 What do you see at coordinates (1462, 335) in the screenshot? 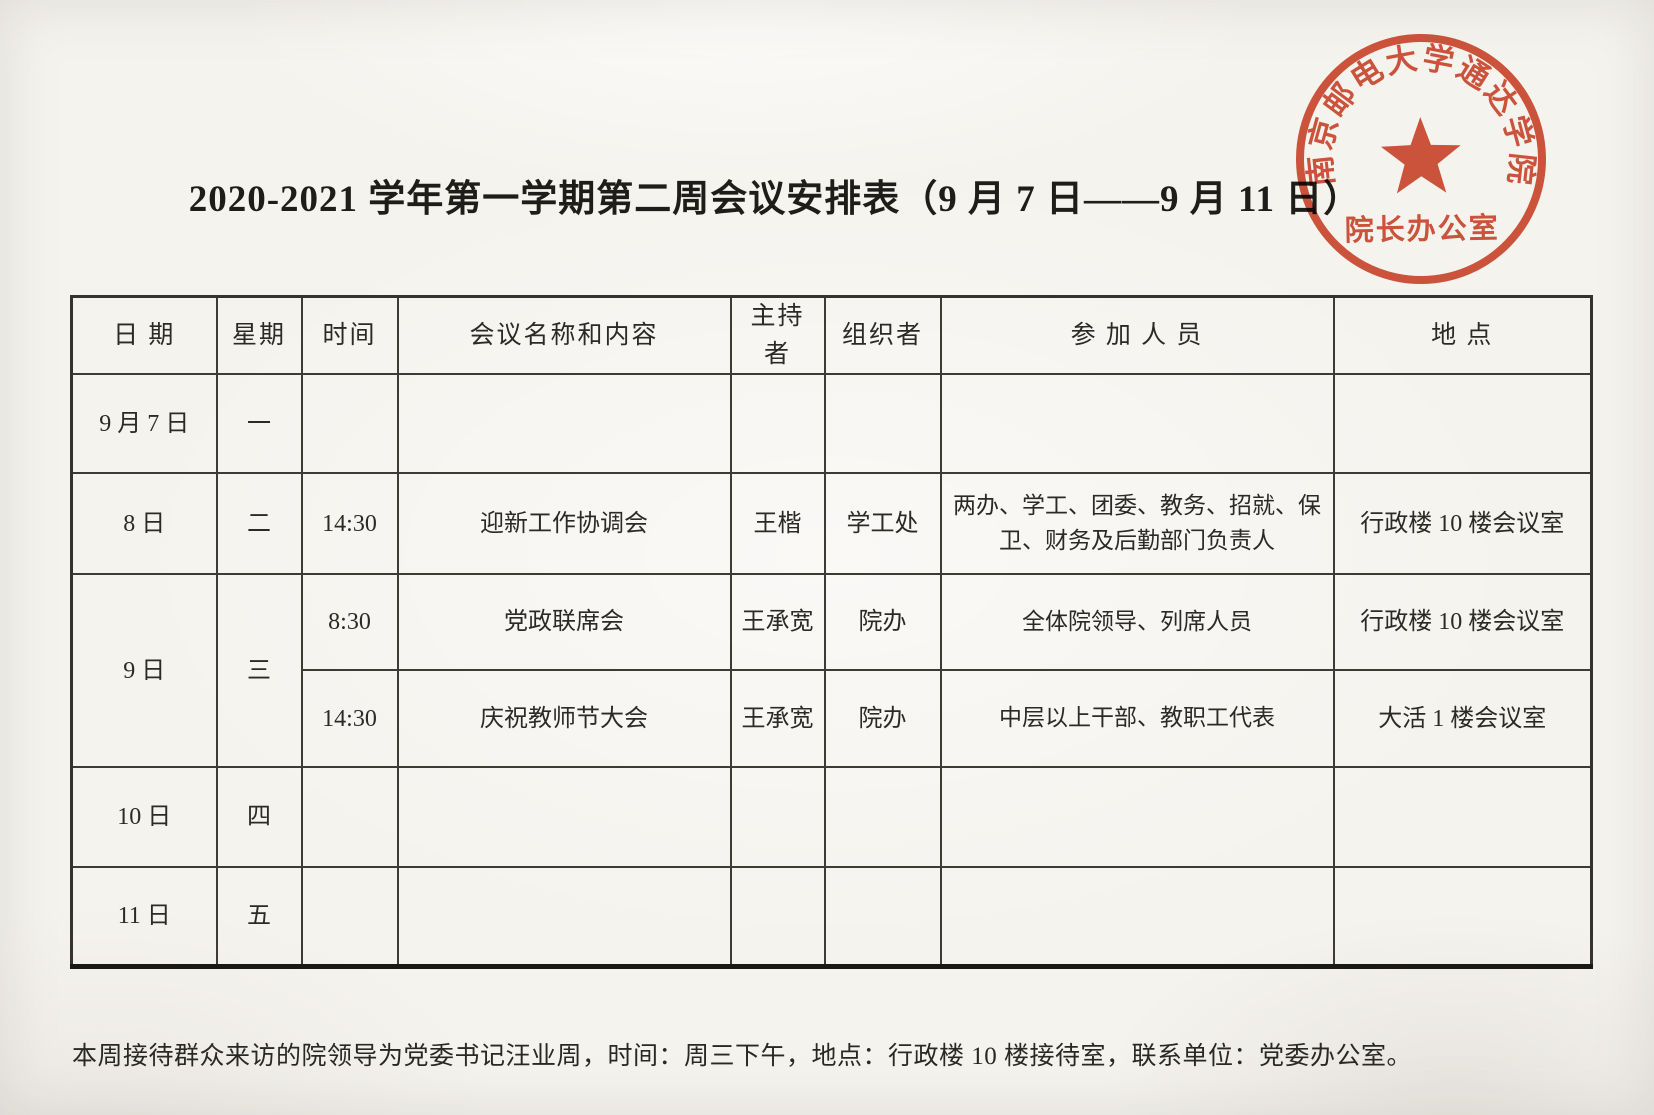
I see `header-location: 地 点` at bounding box center [1462, 335].